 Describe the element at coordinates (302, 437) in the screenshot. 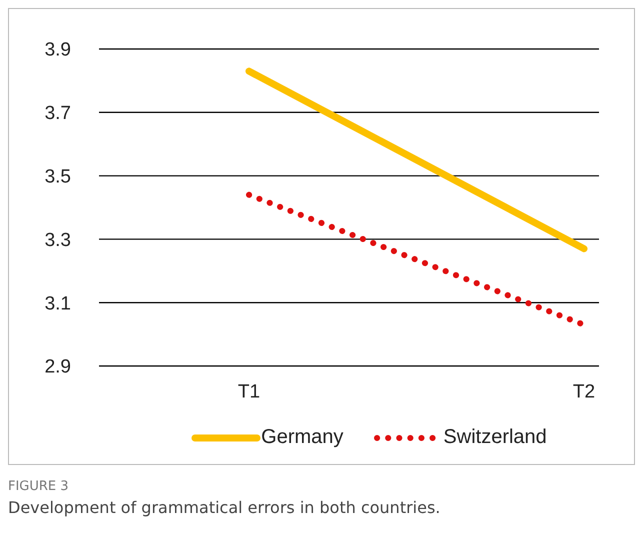

I see `legend-label: Germany` at that location.